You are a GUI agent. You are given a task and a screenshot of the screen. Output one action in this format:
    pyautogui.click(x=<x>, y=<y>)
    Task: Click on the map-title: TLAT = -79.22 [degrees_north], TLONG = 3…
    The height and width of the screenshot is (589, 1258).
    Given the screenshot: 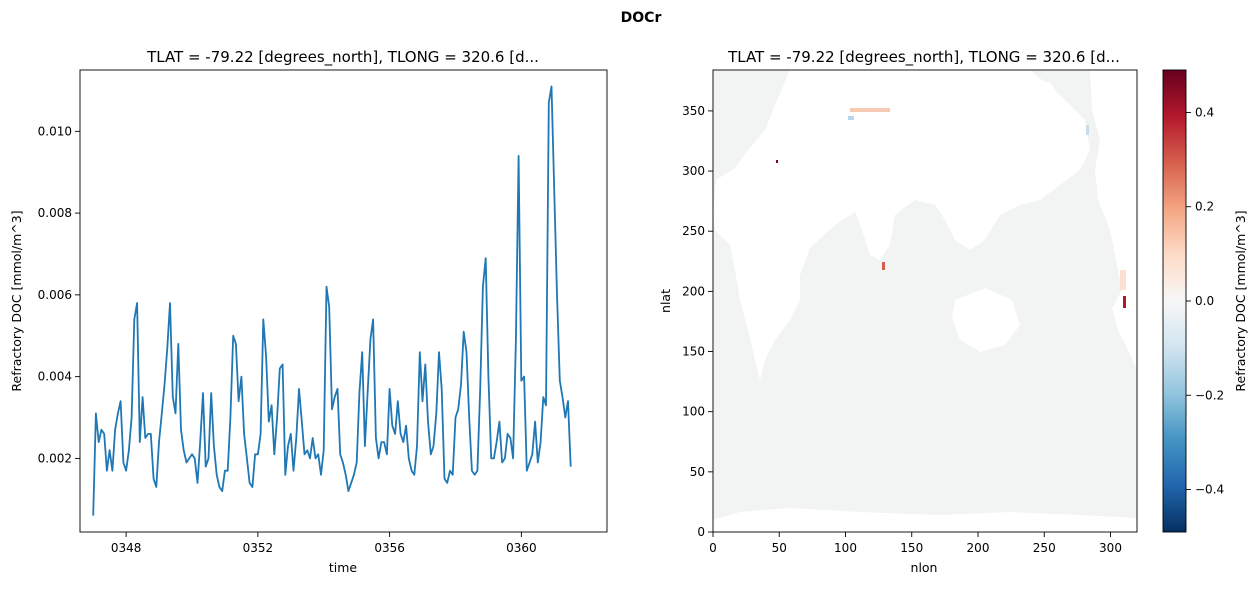 What is the action you would take?
    pyautogui.click(x=923, y=57)
    